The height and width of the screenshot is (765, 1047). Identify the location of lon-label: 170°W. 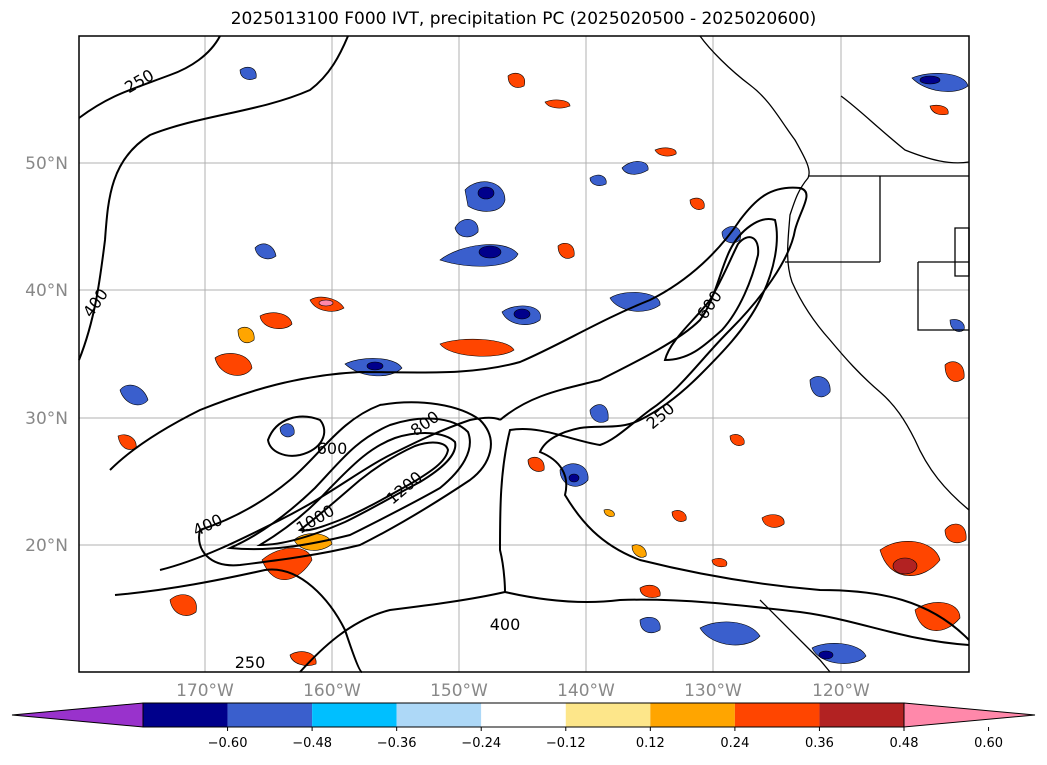
(205, 691).